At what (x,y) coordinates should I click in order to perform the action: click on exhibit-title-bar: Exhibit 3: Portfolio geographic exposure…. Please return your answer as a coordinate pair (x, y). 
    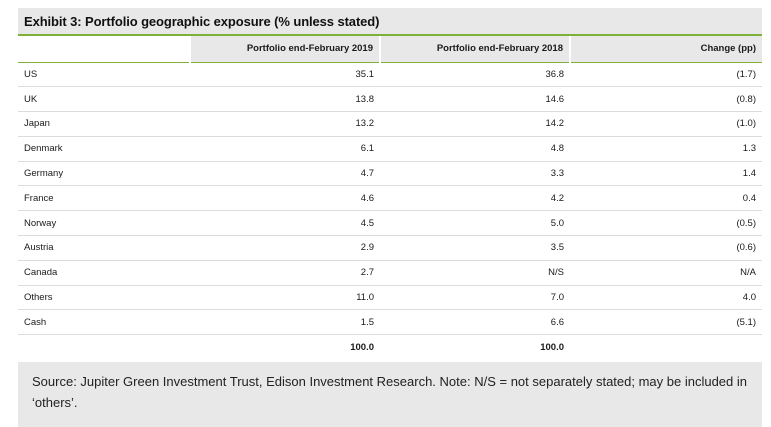
    Looking at the image, I should click on (390, 22).